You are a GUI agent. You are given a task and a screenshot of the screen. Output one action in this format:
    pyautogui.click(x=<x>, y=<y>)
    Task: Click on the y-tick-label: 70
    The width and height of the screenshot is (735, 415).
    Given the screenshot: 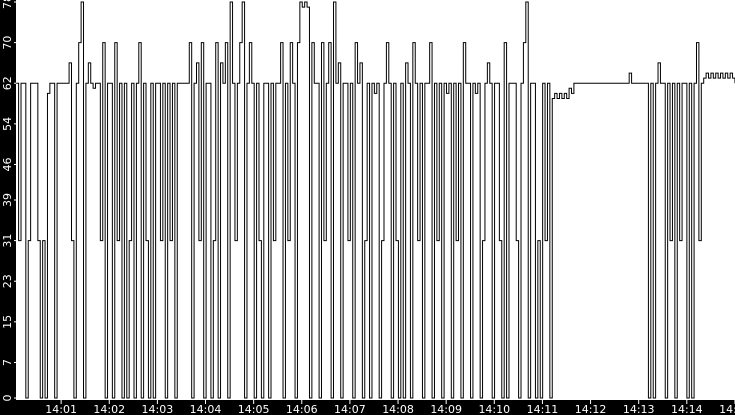 What is the action you would take?
    pyautogui.click(x=7, y=43)
    